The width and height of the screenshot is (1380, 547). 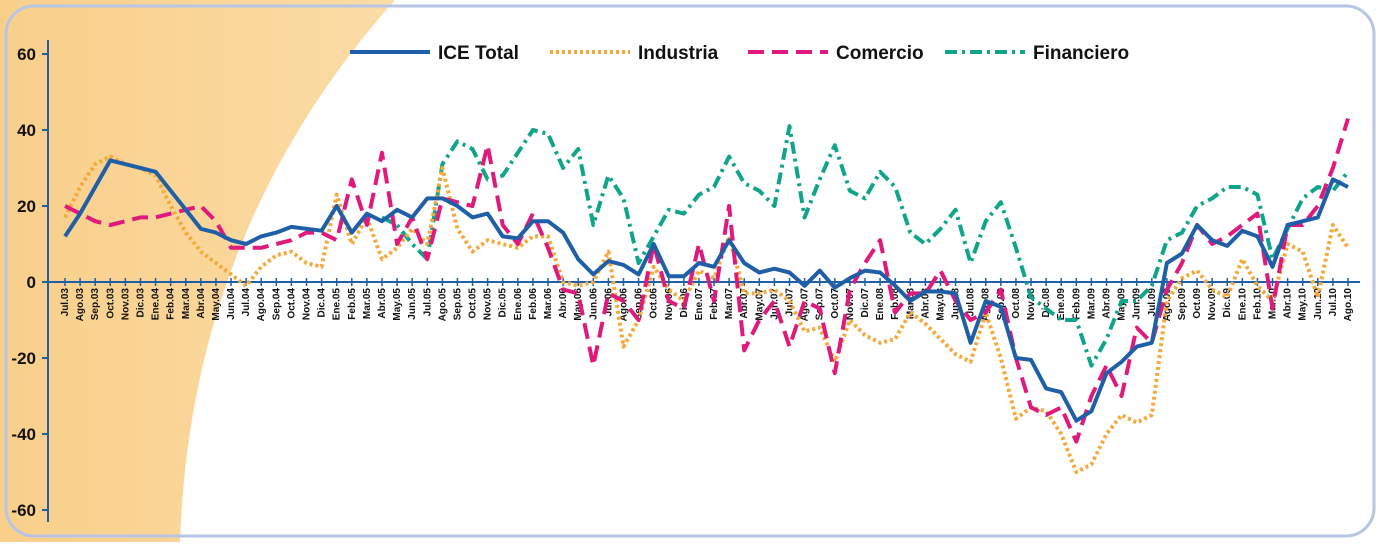 I want to click on x-tick-label: Ene.08, so click(x=880, y=304).